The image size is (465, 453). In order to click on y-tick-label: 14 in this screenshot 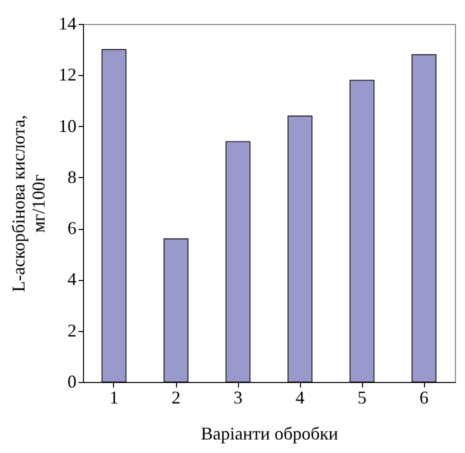, I will do `click(67, 24)`.